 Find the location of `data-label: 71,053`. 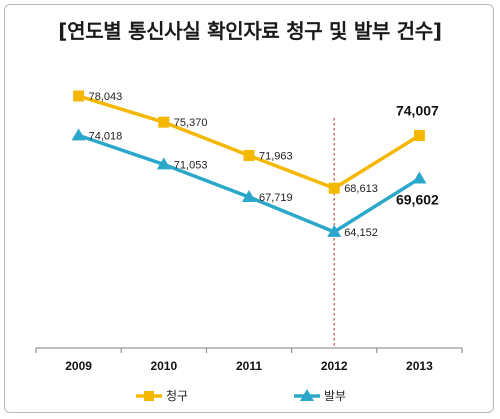

data-label: 71,053 is located at coordinates (191, 165).